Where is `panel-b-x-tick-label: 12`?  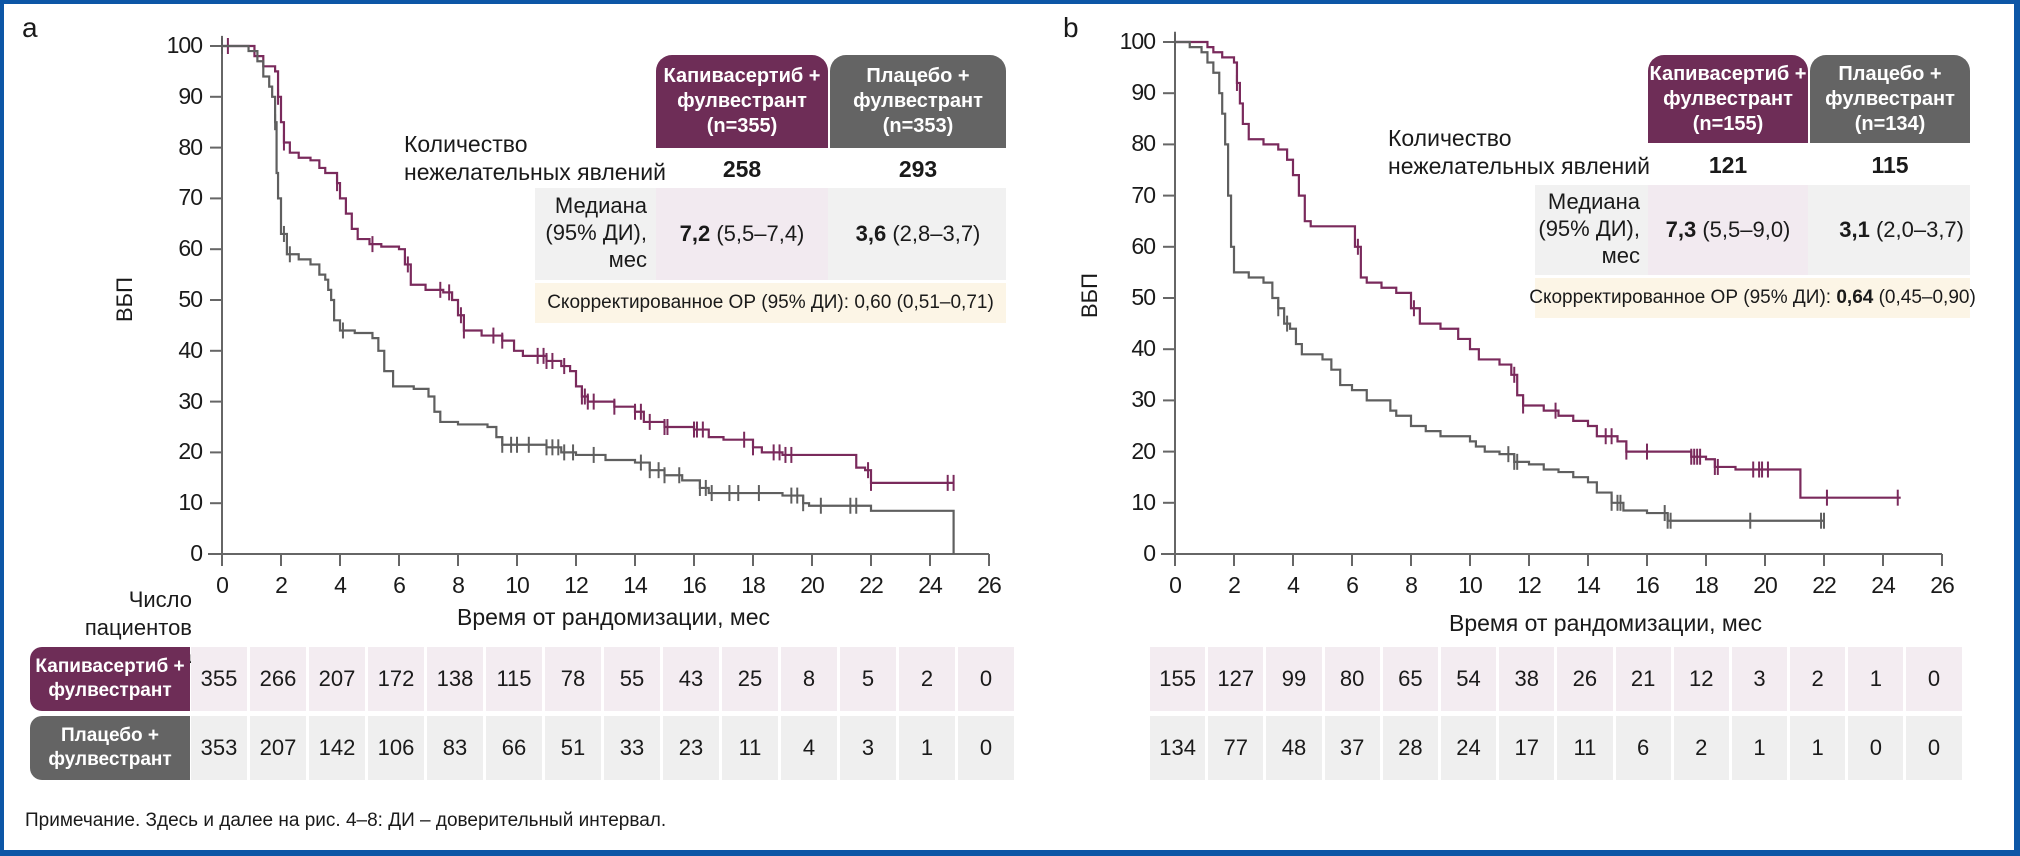
panel-b-x-tick-label: 12 is located at coordinates (1529, 585).